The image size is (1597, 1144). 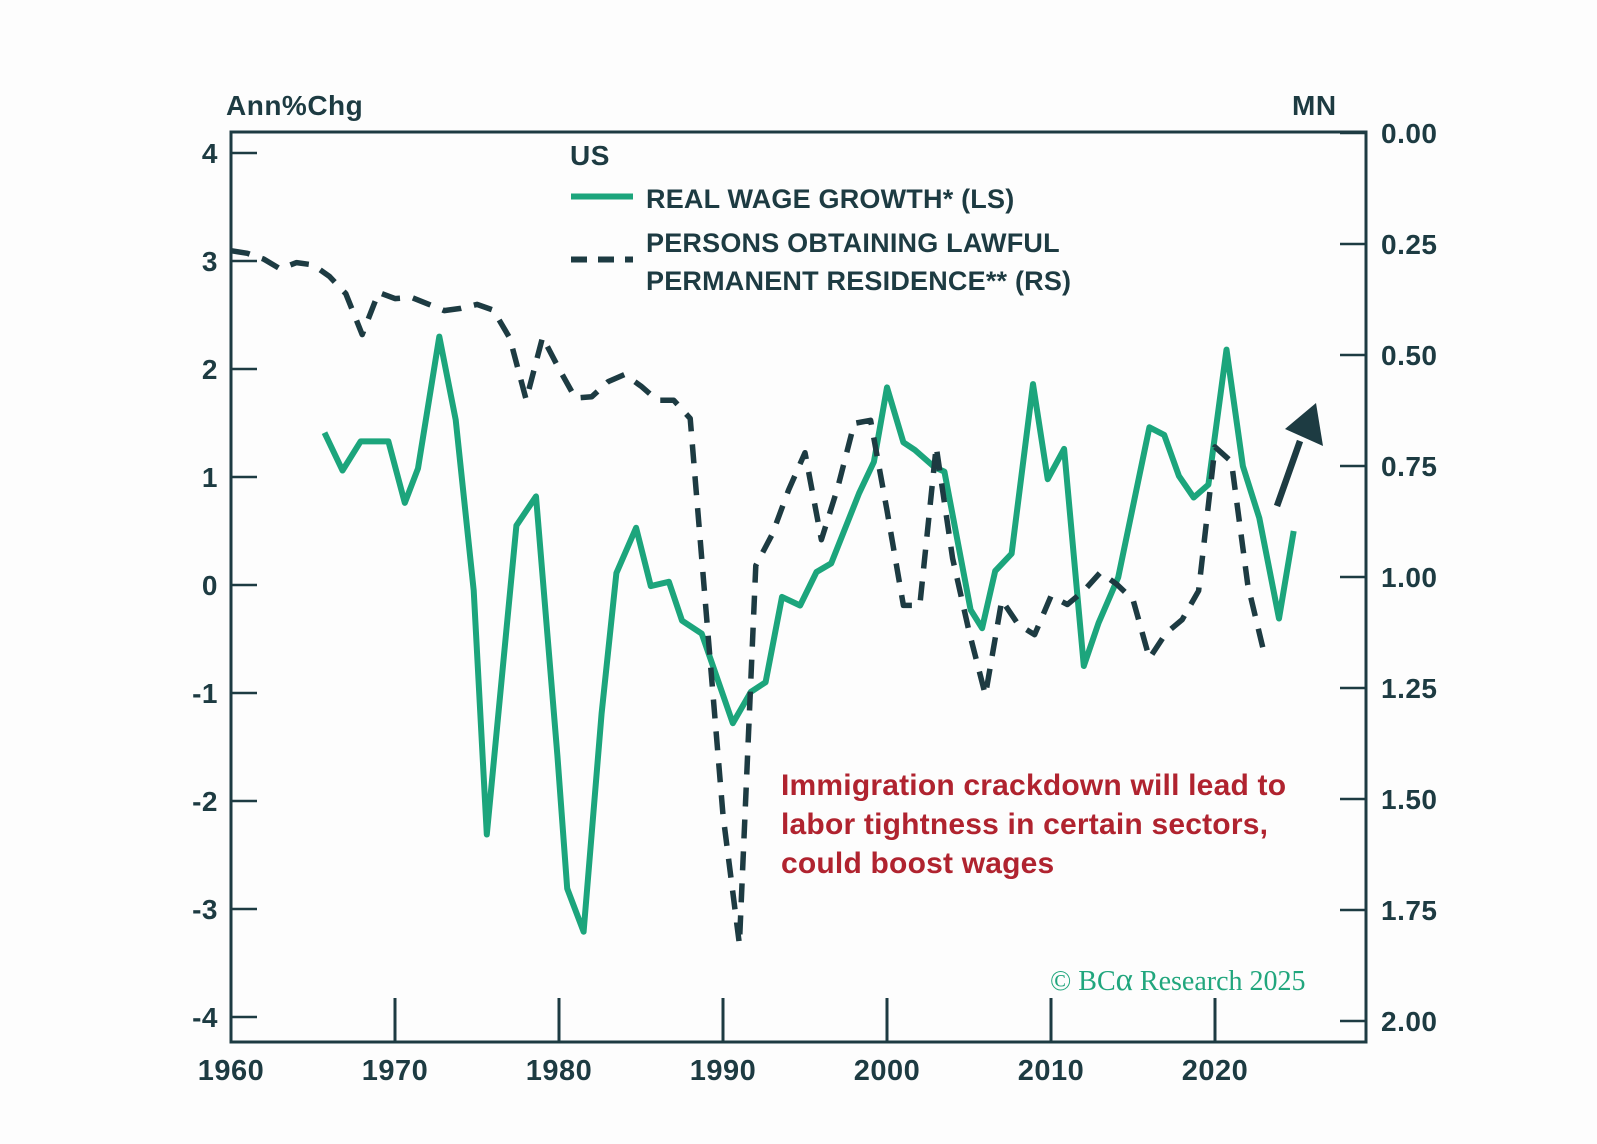 I want to click on x-axis-tick-label: 2020, so click(x=1215, y=1071).